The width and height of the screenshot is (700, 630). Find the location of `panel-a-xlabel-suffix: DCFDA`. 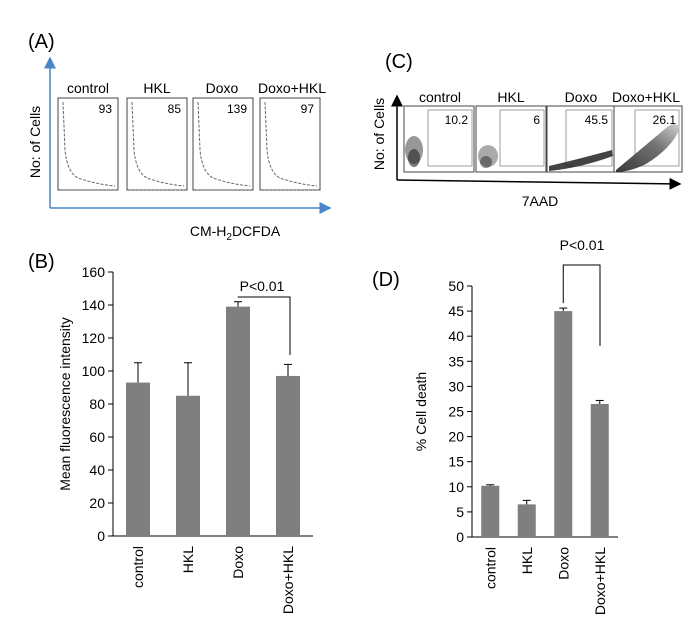

panel-a-xlabel-suffix: DCFDA is located at coordinates (256, 231).